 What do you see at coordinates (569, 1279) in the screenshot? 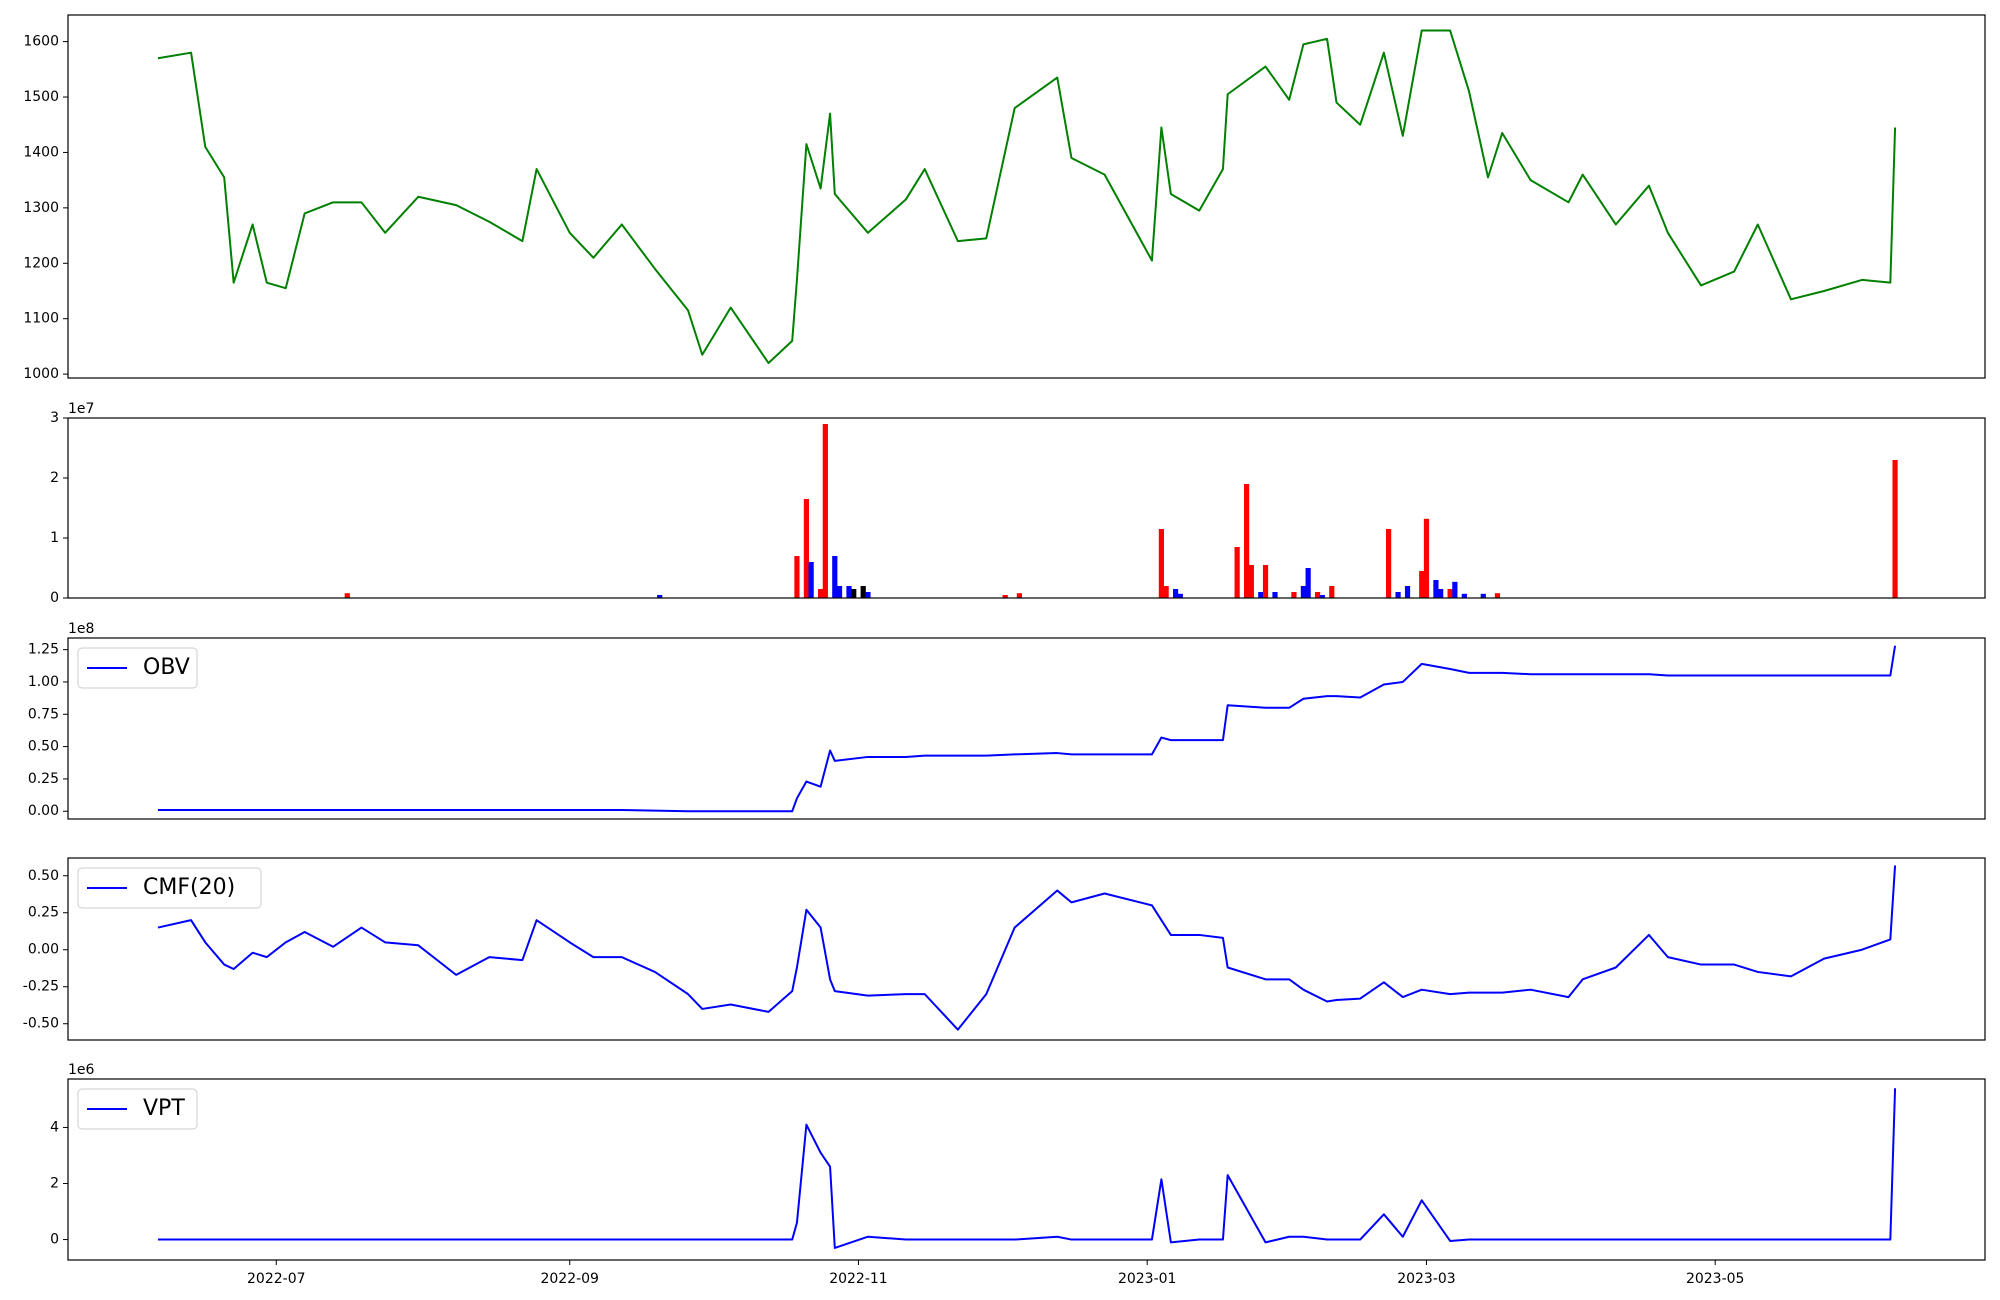
I see `x-tick-label: 2022-09` at bounding box center [569, 1279].